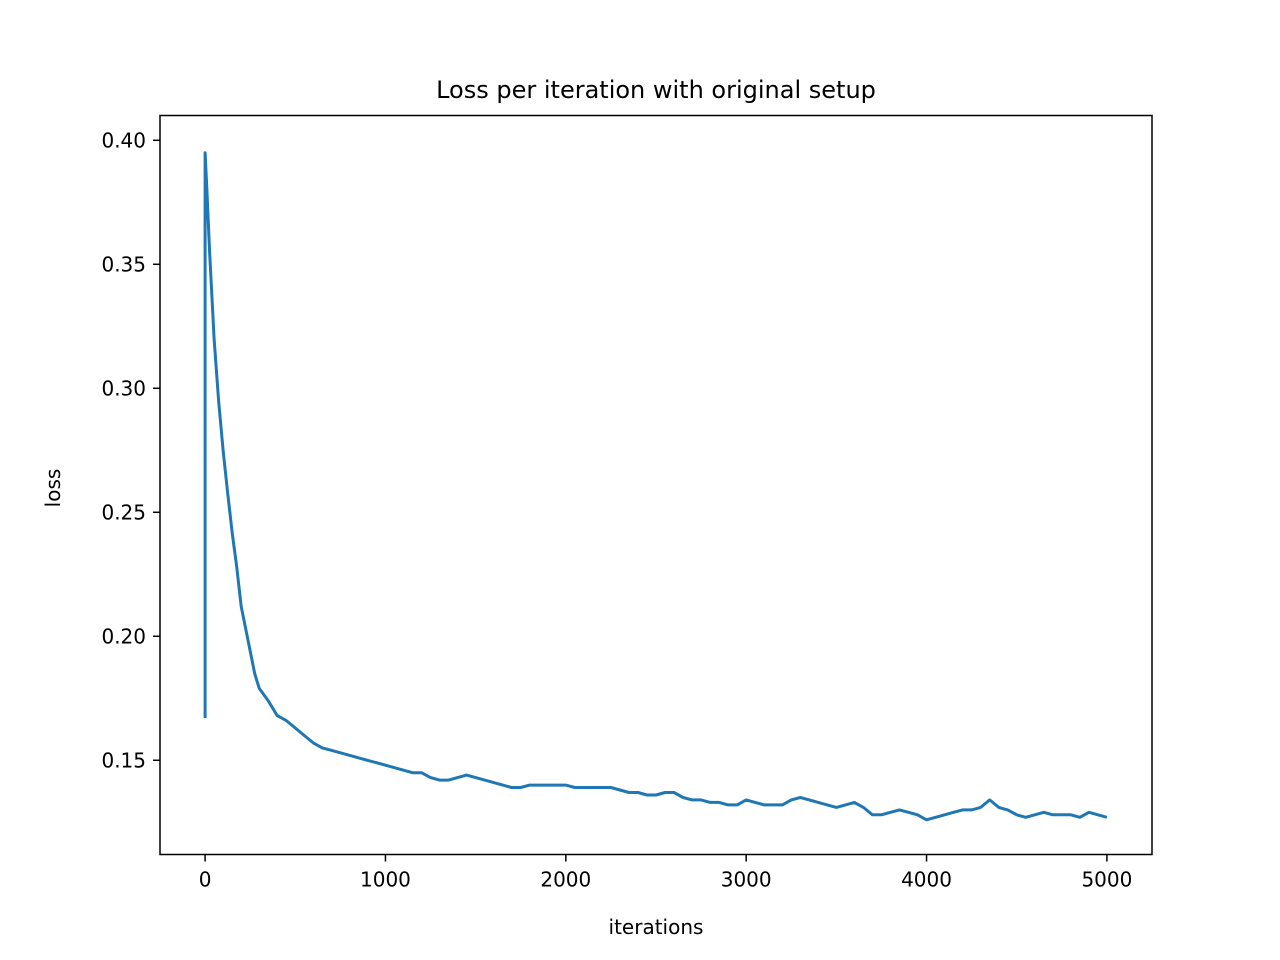 This screenshot has width=1280, height=960. What do you see at coordinates (656, 927) in the screenshot?
I see `x-axis-label: iterations` at bounding box center [656, 927].